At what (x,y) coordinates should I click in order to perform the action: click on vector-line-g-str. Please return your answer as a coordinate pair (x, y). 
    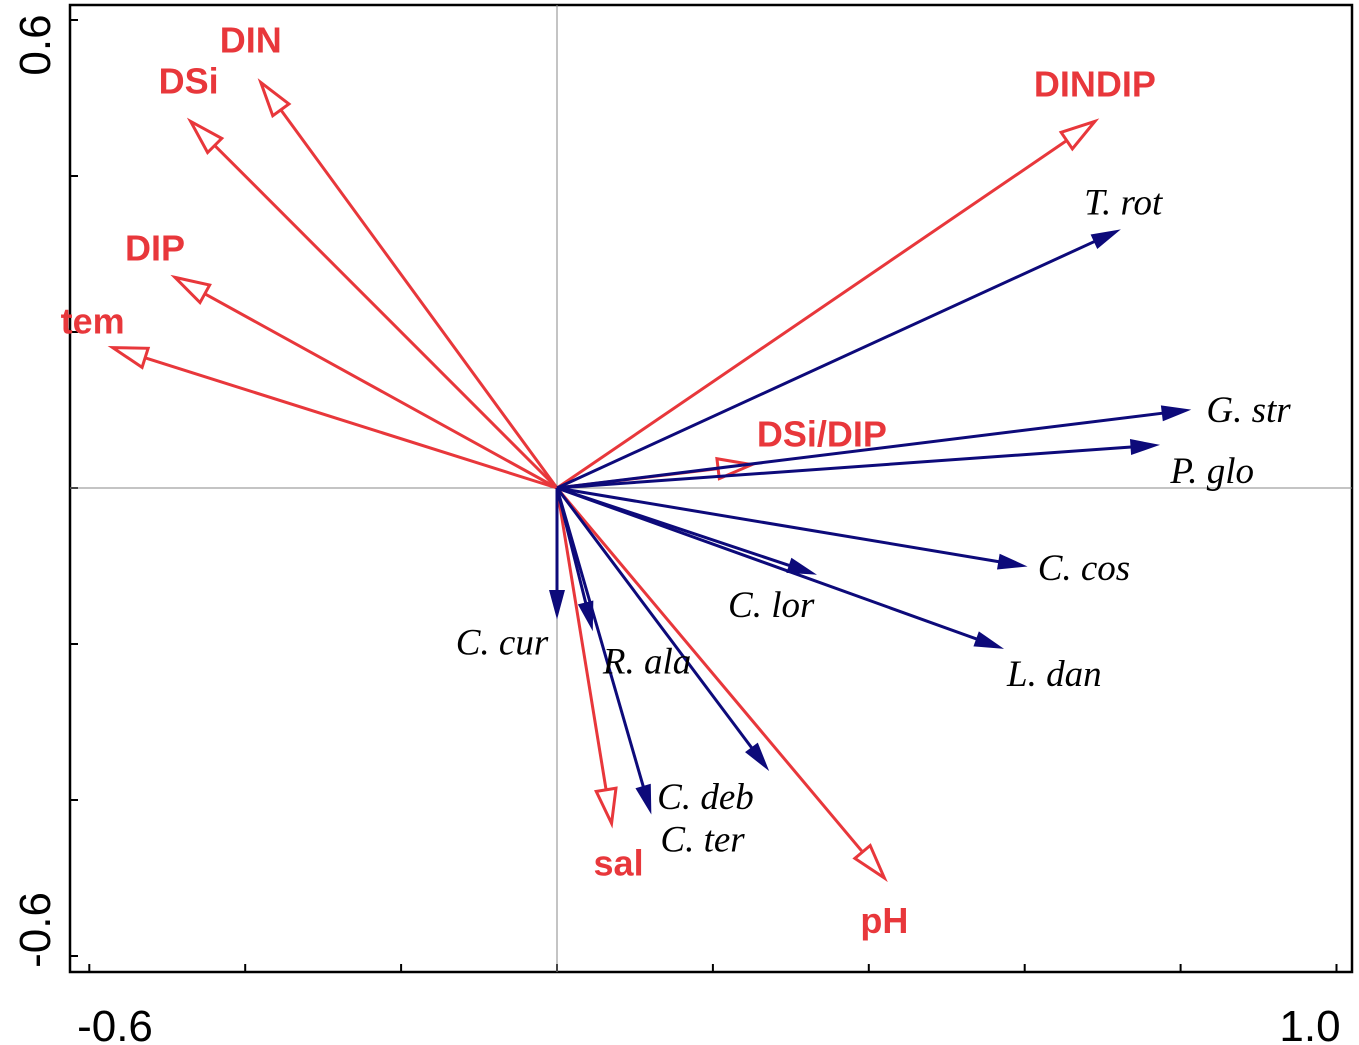
    Looking at the image, I should click on (859, 450).